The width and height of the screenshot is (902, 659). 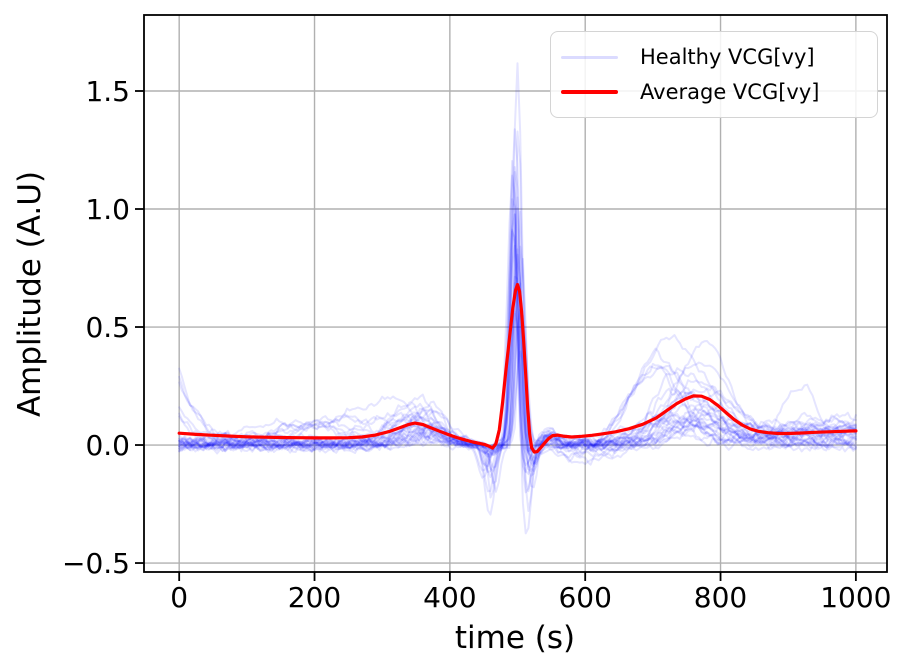 What do you see at coordinates (30, 294) in the screenshot?
I see `y-axis-label: Amplitude (A.U)` at bounding box center [30, 294].